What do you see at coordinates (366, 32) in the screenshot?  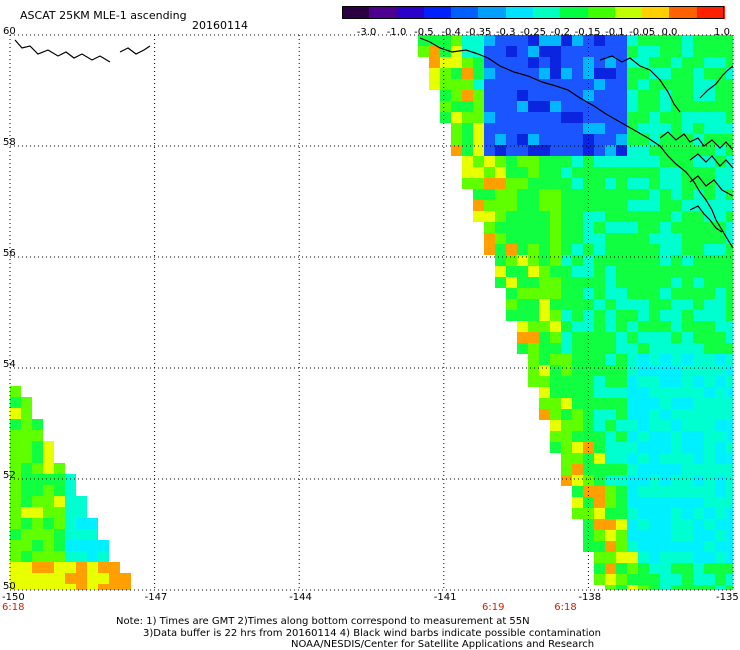 I see `colorbar-label: -3.0` at bounding box center [366, 32].